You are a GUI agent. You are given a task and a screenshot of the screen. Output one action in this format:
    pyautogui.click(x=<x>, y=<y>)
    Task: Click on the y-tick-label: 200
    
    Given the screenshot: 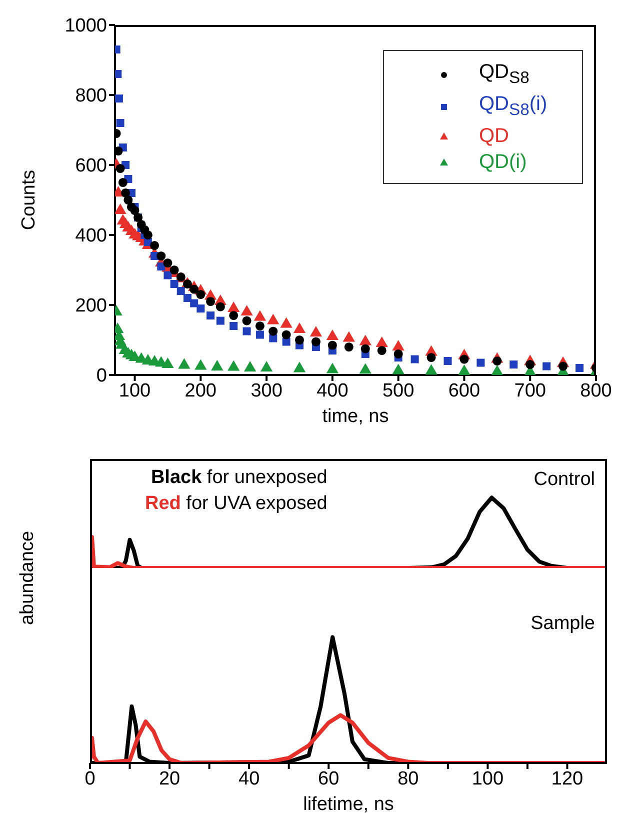 What is the action you would take?
    pyautogui.click(x=91, y=306)
    